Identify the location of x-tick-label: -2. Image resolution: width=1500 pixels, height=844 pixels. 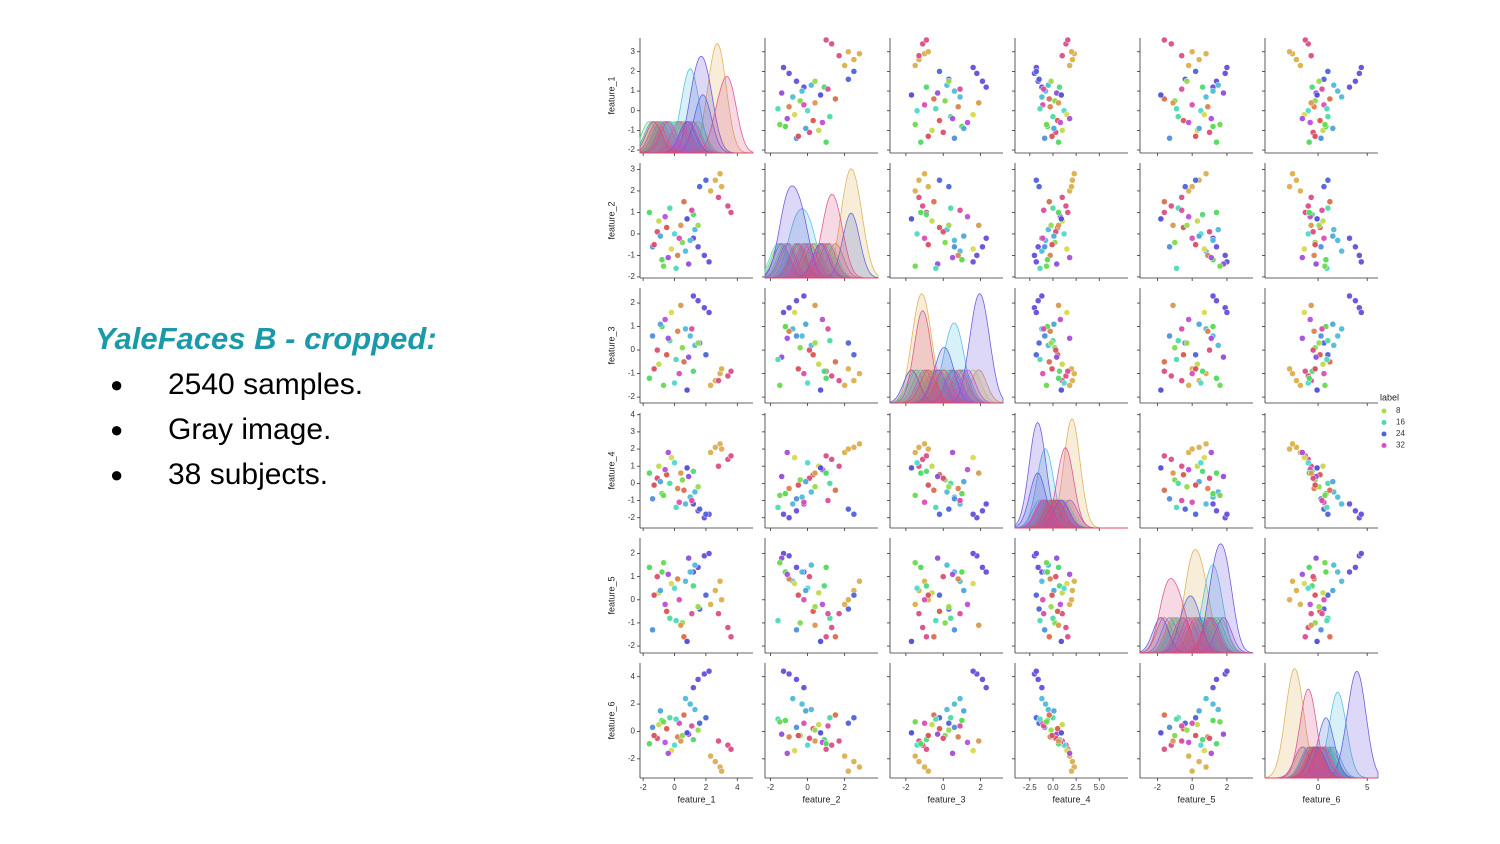
(644, 787).